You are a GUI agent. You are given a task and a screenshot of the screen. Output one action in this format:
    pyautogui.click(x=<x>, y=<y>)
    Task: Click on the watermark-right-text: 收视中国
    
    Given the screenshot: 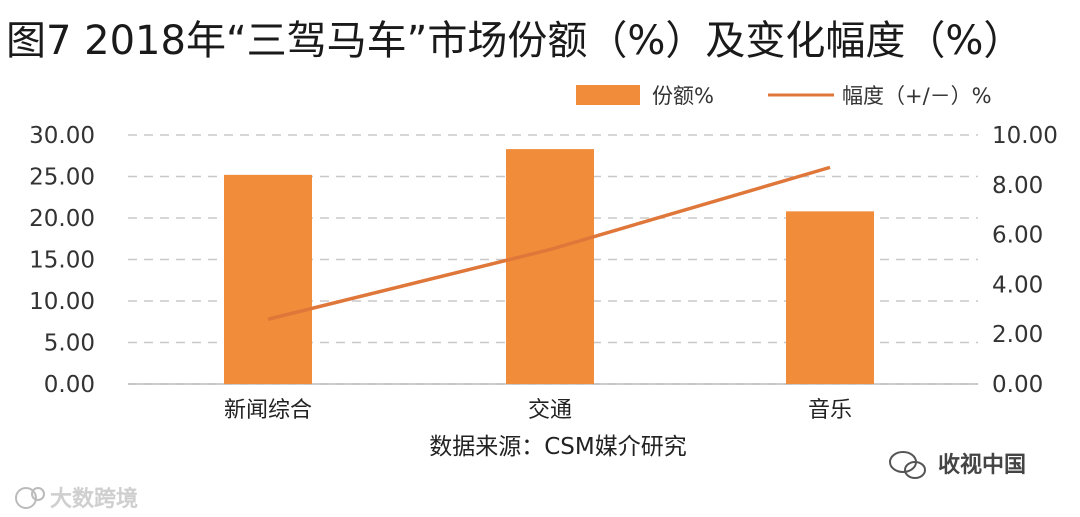 What is the action you would take?
    pyautogui.click(x=982, y=465)
    